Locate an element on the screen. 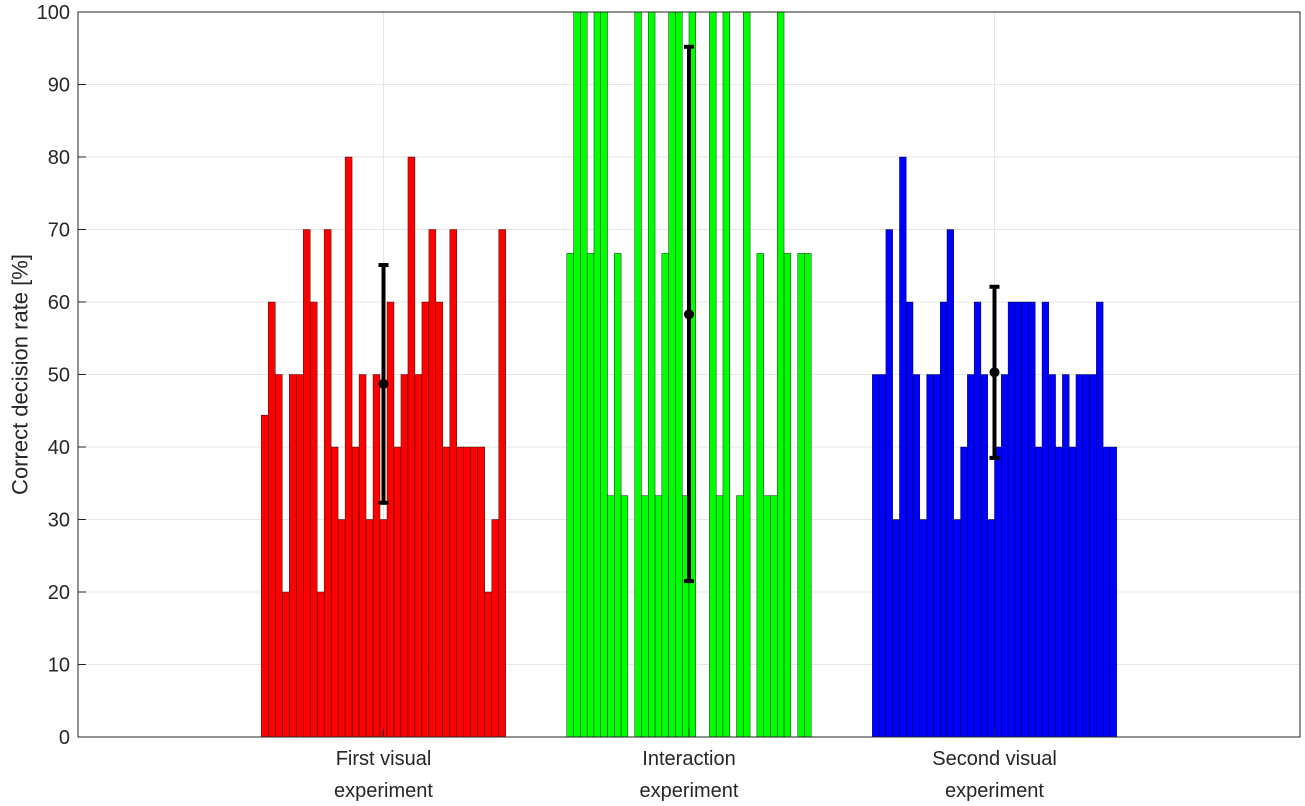 This screenshot has width=1305, height=806. y-tick-label: 10 is located at coordinates (59, 666).